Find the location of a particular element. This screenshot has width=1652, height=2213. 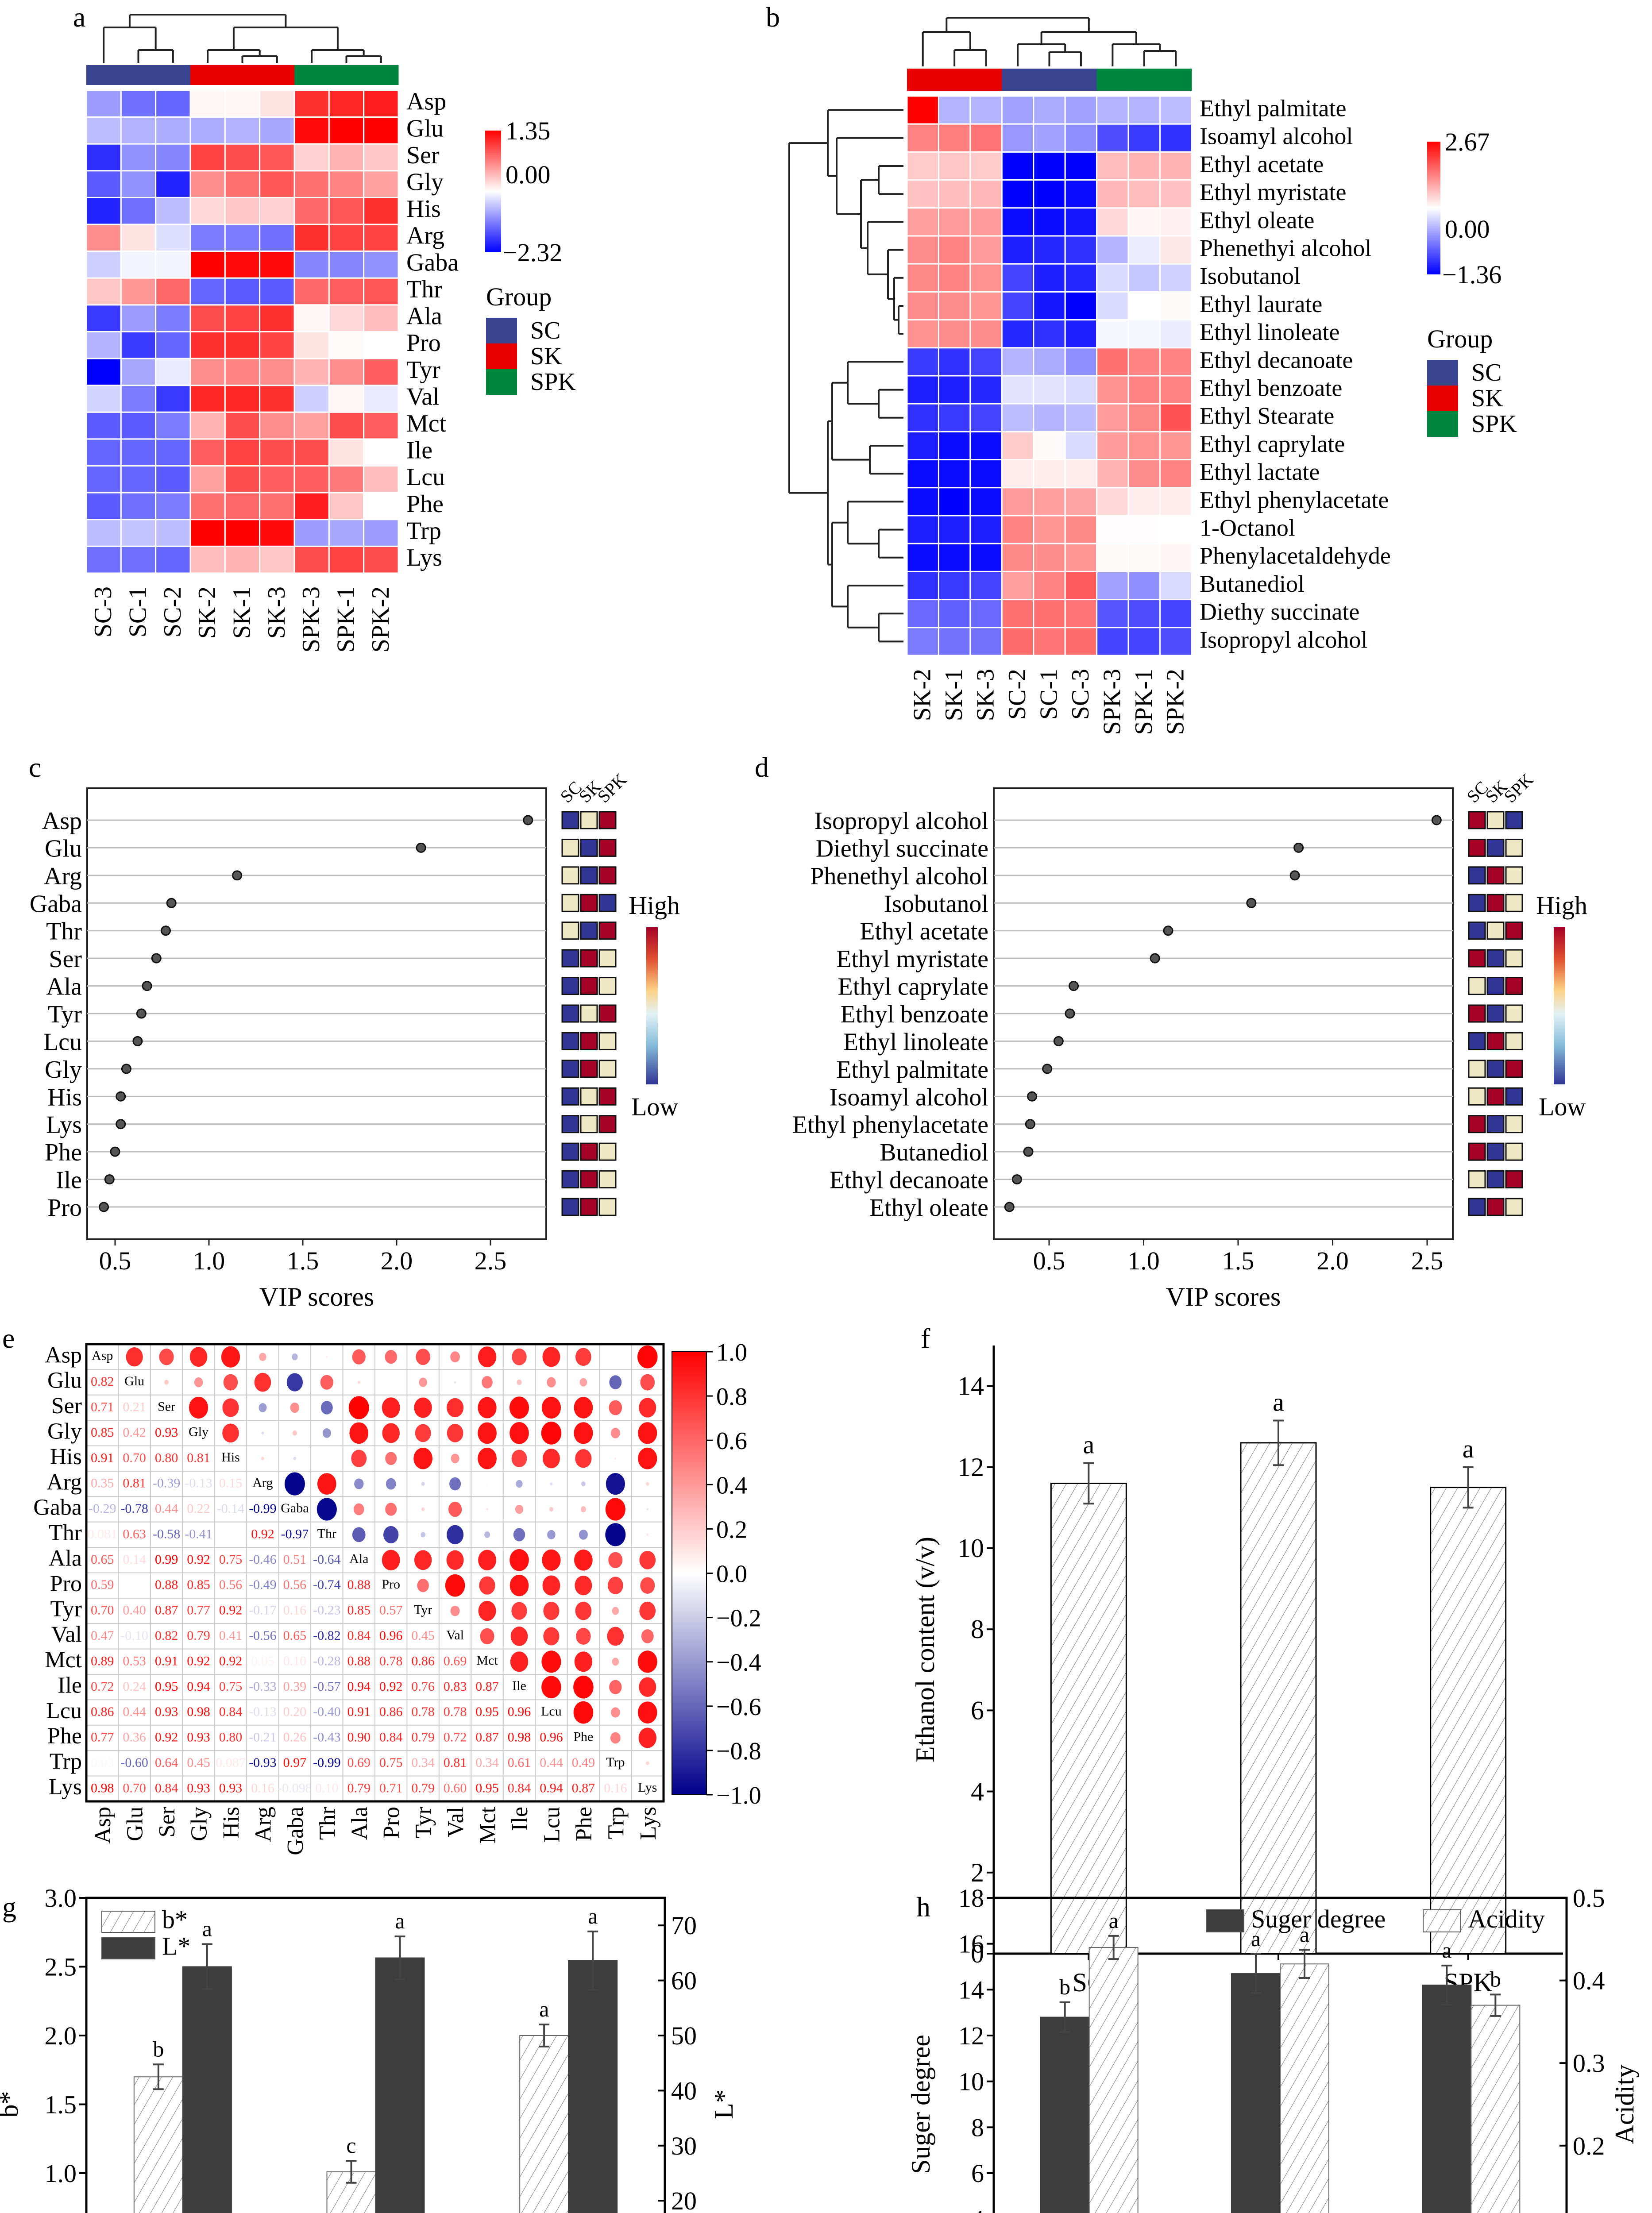

group-legend-label: SK is located at coordinates (1487, 398).